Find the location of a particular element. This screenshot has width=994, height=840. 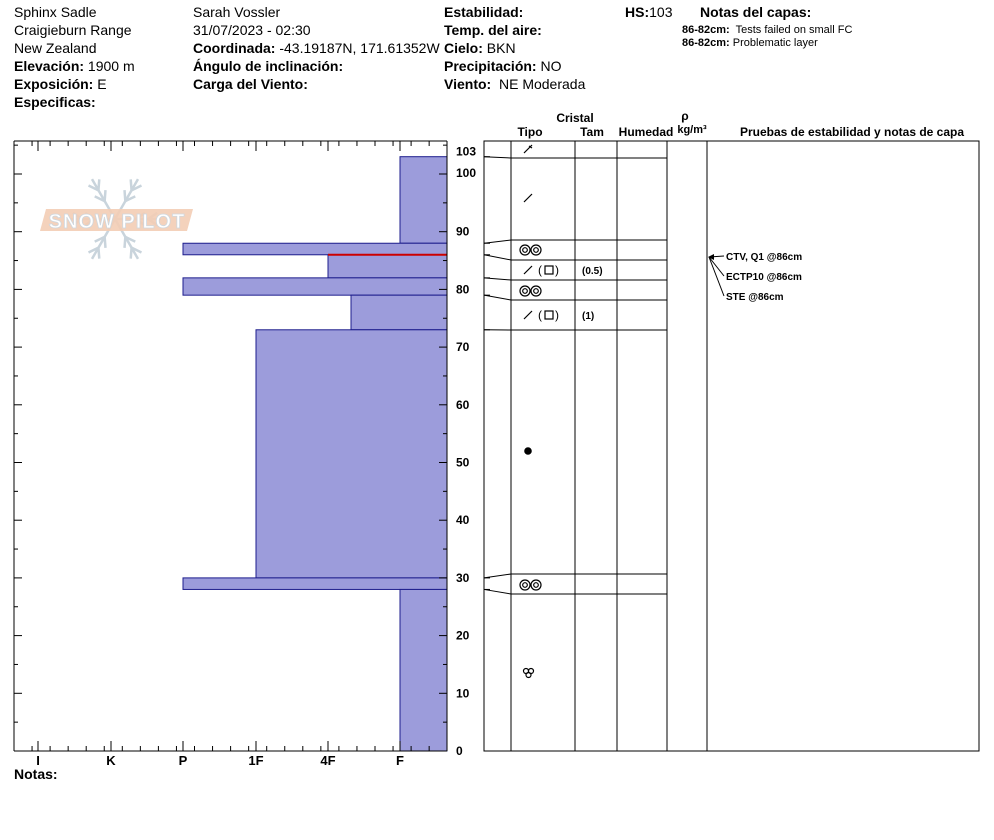

crystal-symbol-2-decomposing-icon is located at coordinates (528, 198).